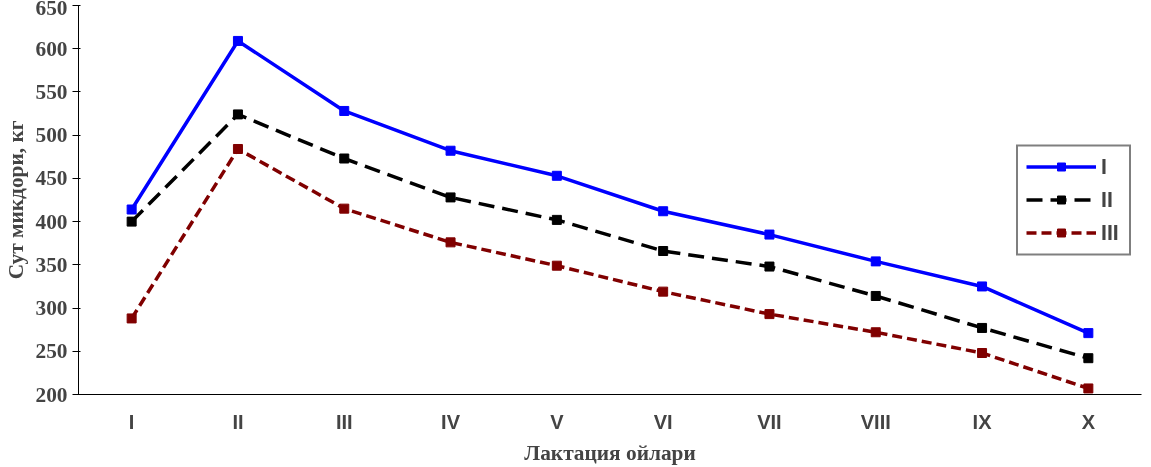 The width and height of the screenshot is (1151, 467). I want to click on y-tick-label: 600, so click(51, 48).